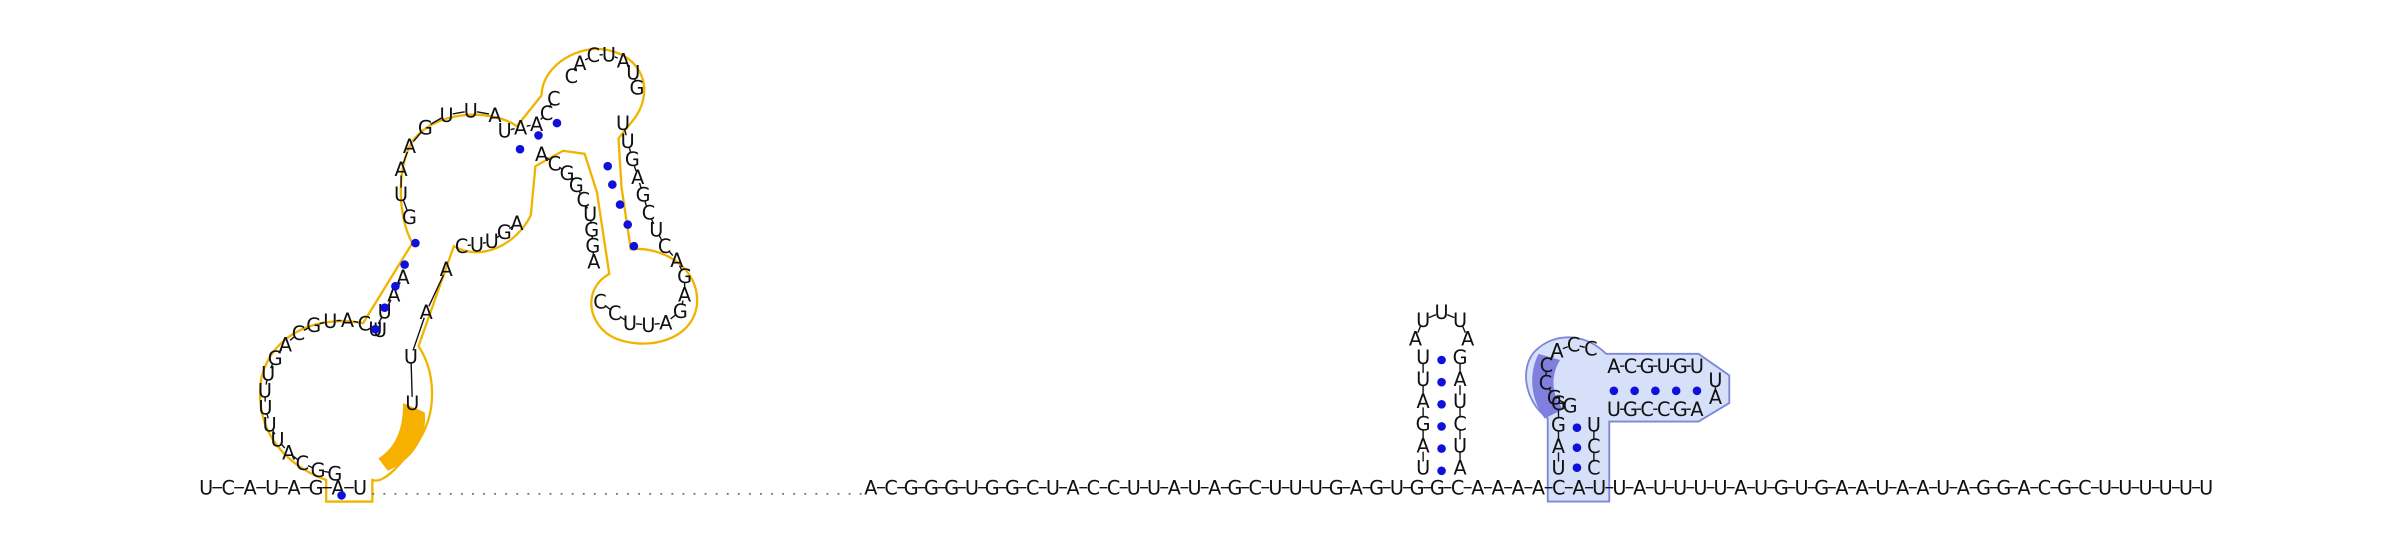  I want to click on right-domain-shape, so click(1628, 419).